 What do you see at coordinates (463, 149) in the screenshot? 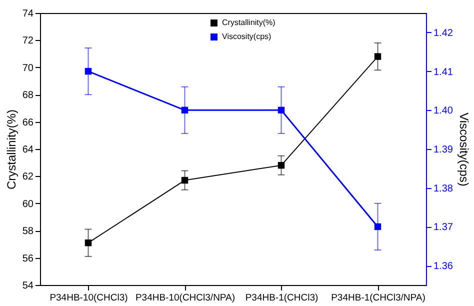
I see `y2-axis-title: Viscosity(cps)` at bounding box center [463, 149].